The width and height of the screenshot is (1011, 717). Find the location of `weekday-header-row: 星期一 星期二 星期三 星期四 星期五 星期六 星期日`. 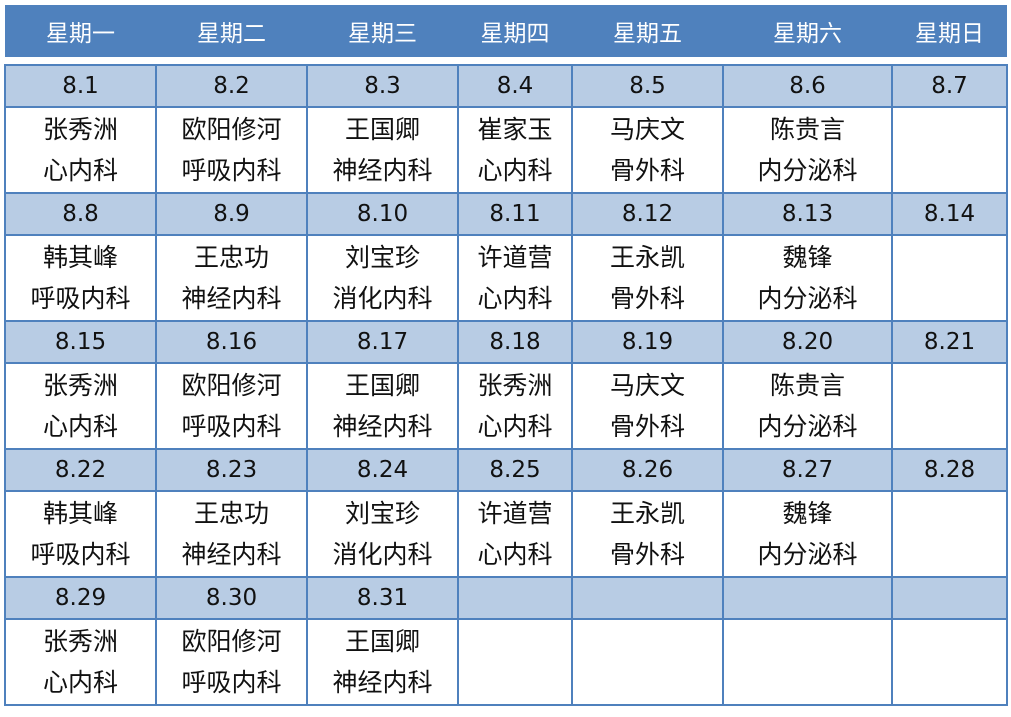

weekday-header-row: 星期一 星期二 星期三 星期四 星期五 星期六 星期日 is located at coordinates (506, 31).